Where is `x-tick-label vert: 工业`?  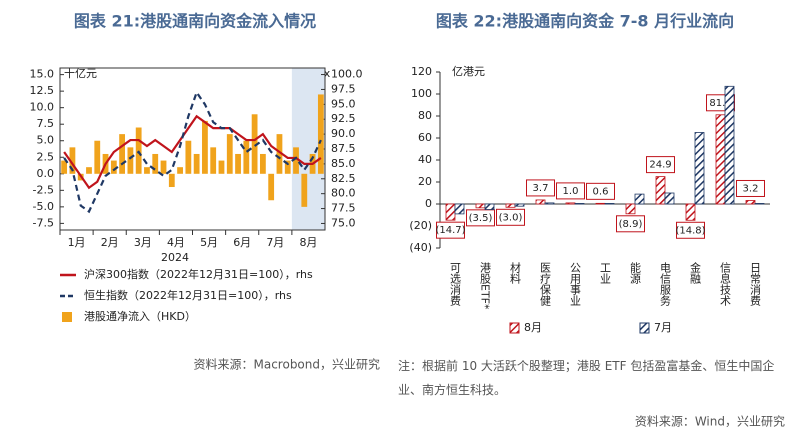 x-tick-label vert: 工业 is located at coordinates (605, 273).